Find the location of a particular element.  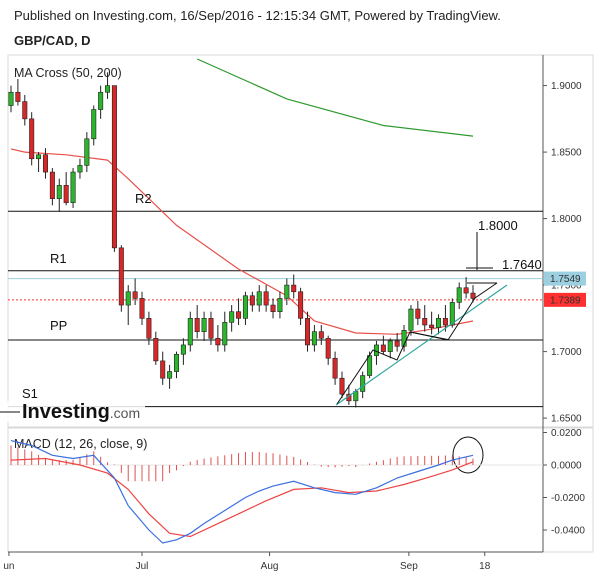

annotation-drawings is located at coordinates (421, 353).